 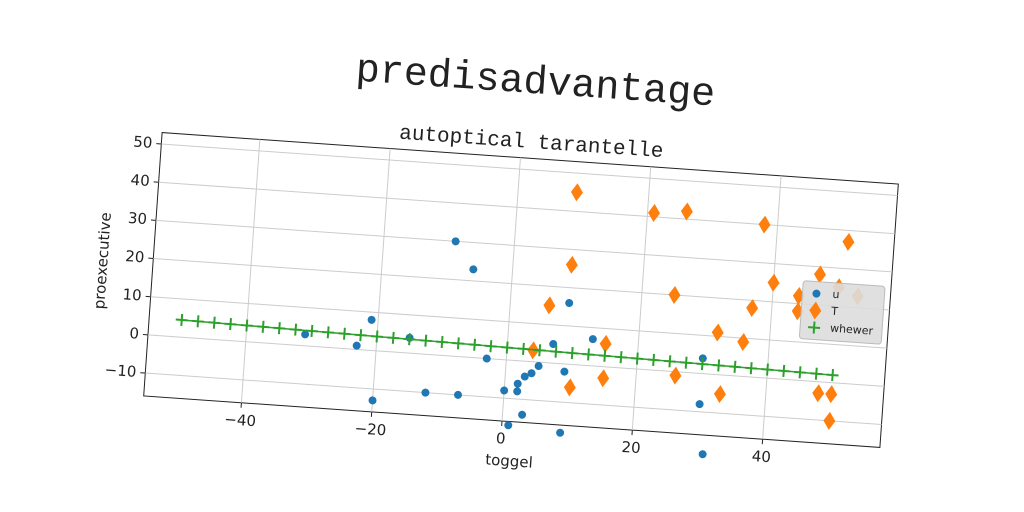 I want to click on x-axis-label: toggel, so click(x=509, y=460).